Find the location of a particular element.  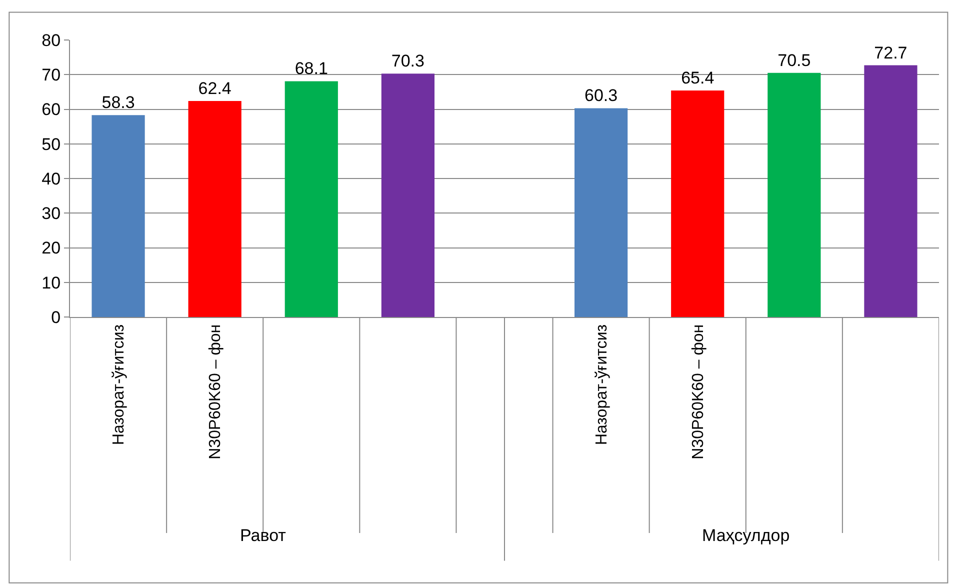

y-tick-label: 10 is located at coordinates (51, 282).